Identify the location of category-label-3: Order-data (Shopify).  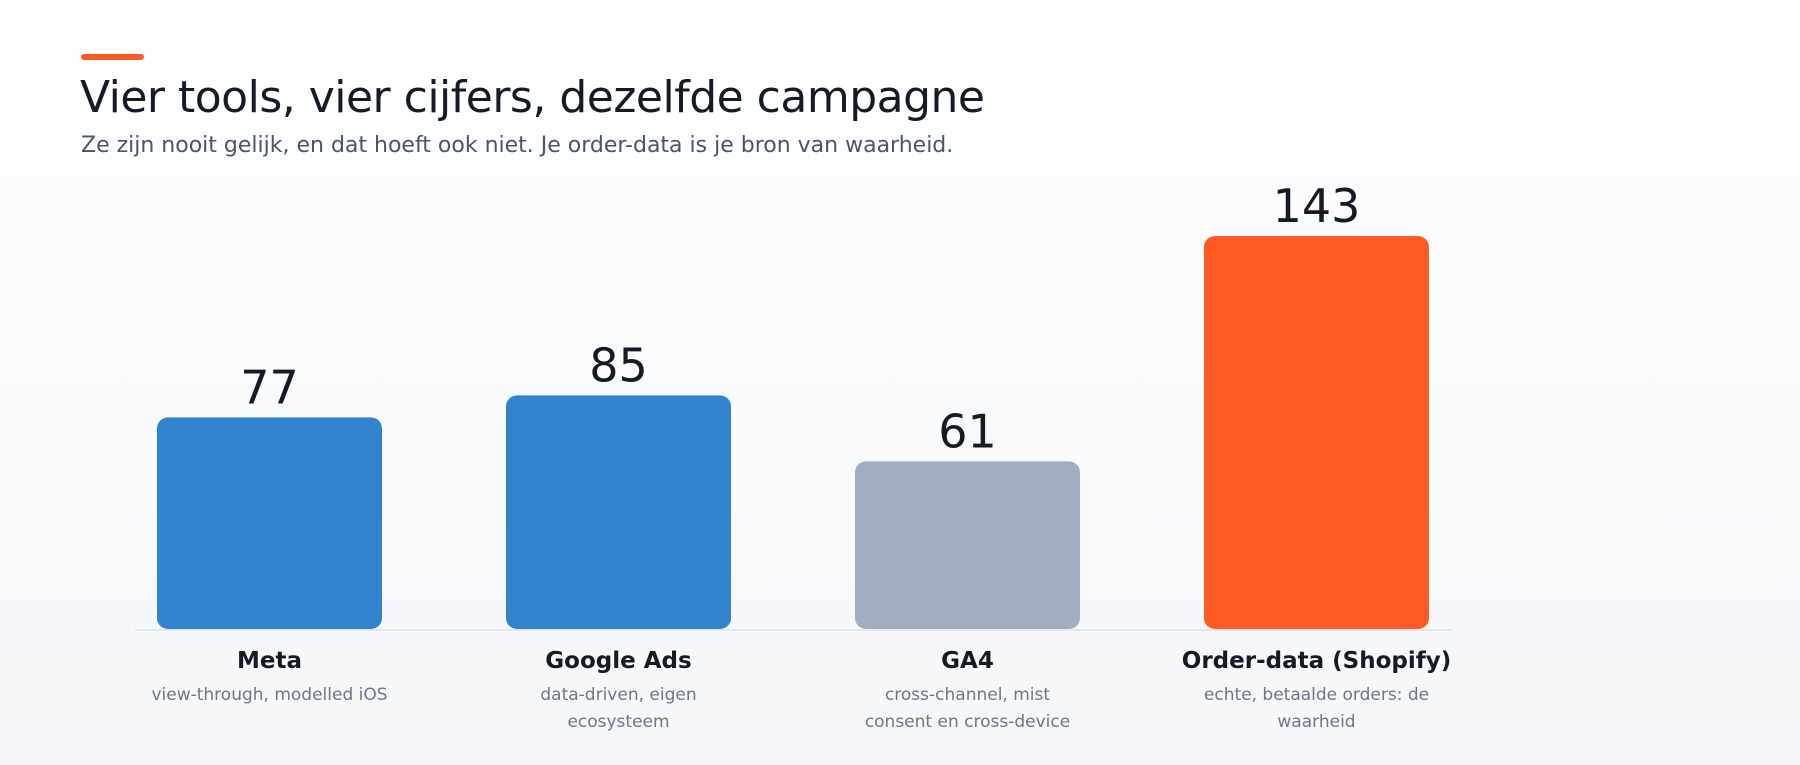
(1316, 661).